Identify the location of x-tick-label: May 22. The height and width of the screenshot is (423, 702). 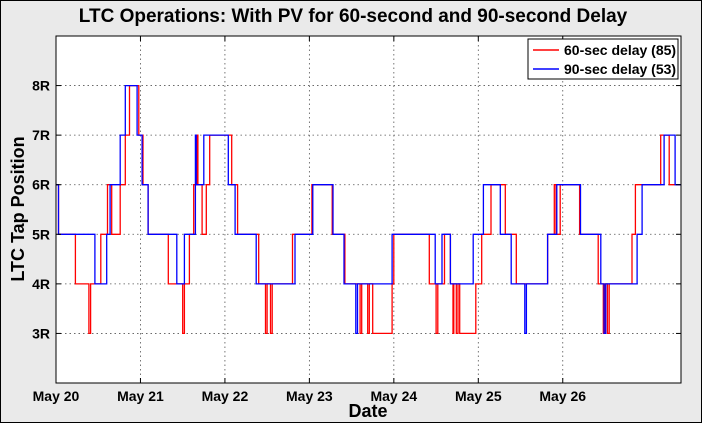
(225, 396).